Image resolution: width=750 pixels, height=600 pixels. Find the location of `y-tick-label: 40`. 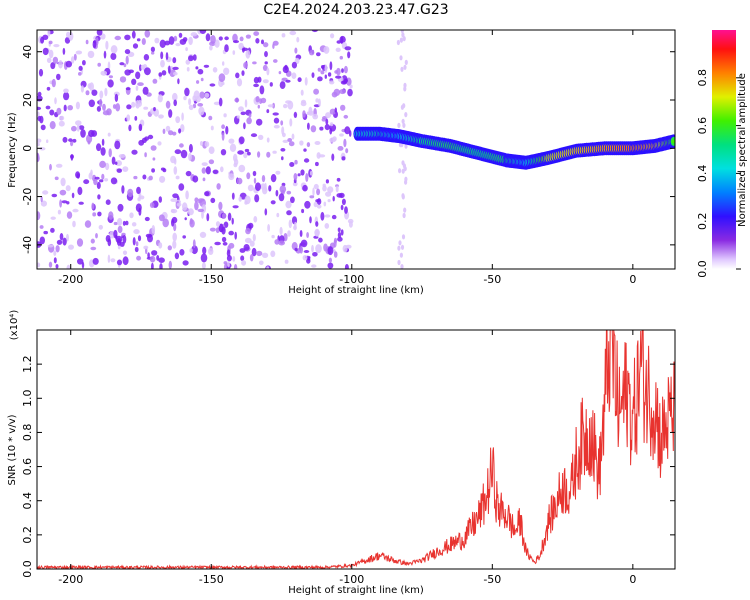

y-tick-label: 40 is located at coordinates (27, 52).